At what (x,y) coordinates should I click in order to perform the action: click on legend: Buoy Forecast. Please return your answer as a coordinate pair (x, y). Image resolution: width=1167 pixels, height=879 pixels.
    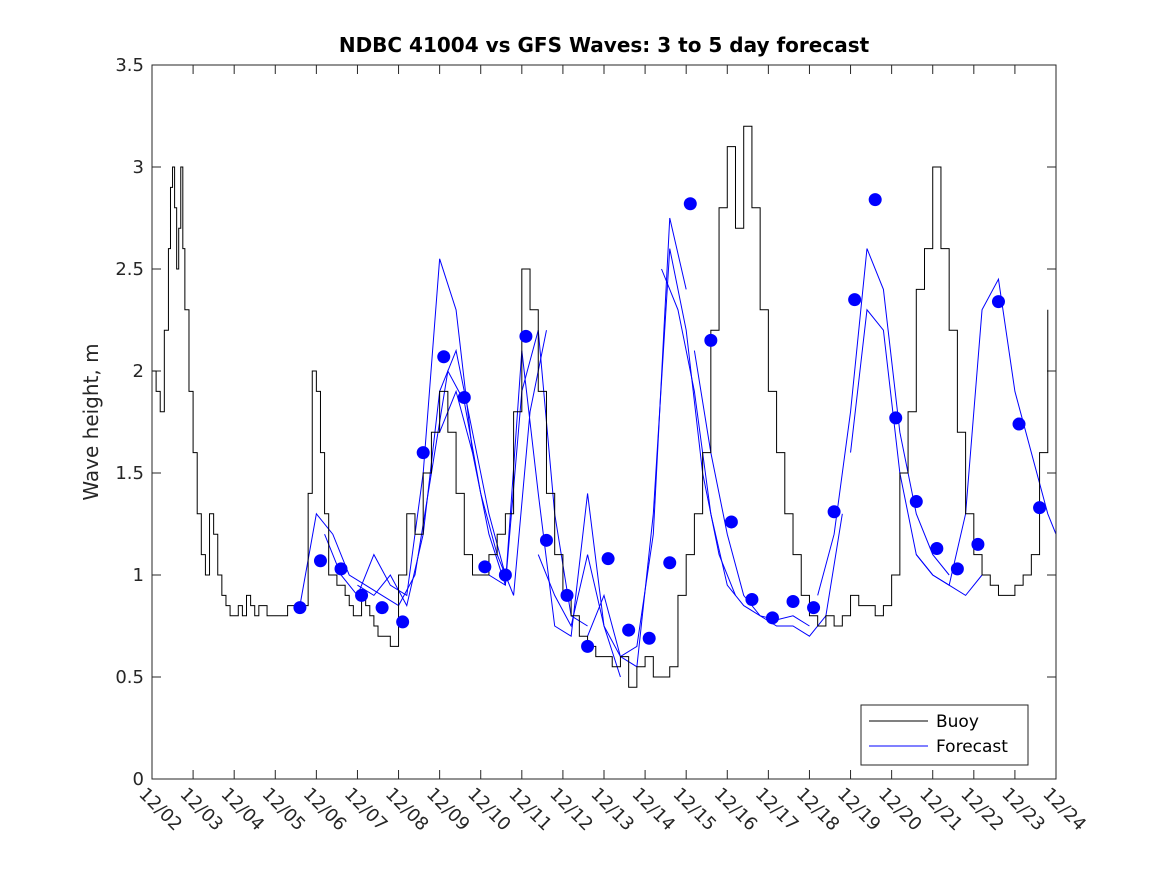
    Looking at the image, I should click on (944, 735).